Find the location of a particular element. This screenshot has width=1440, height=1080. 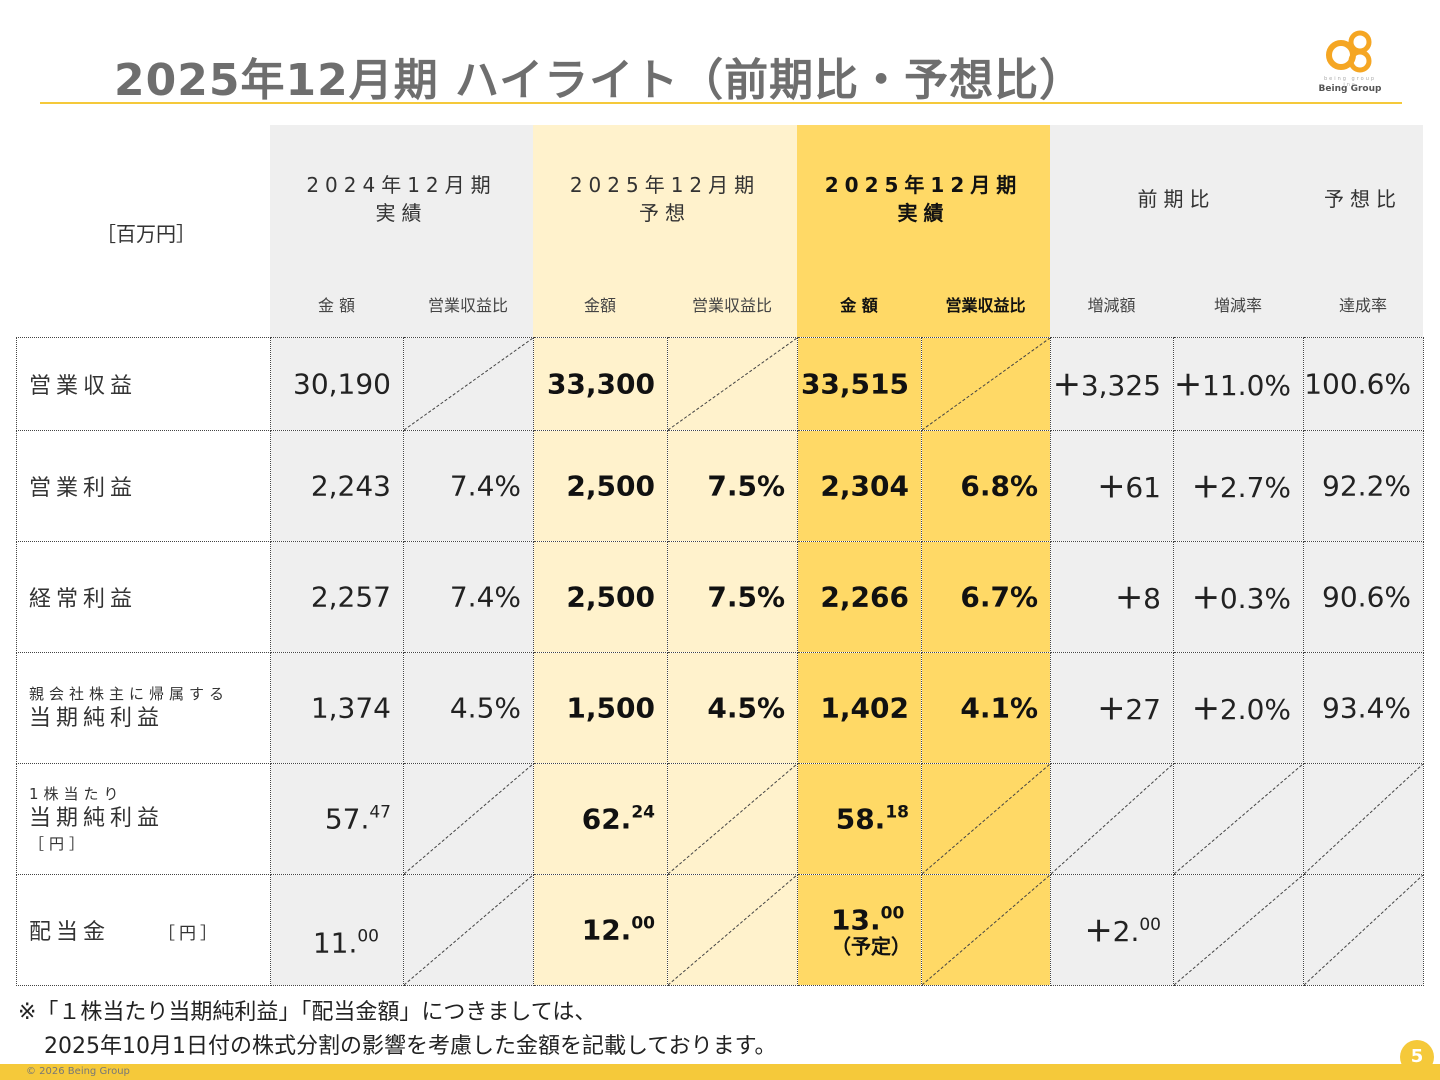

yoy-amount-value: 61 is located at coordinates (1143, 487).